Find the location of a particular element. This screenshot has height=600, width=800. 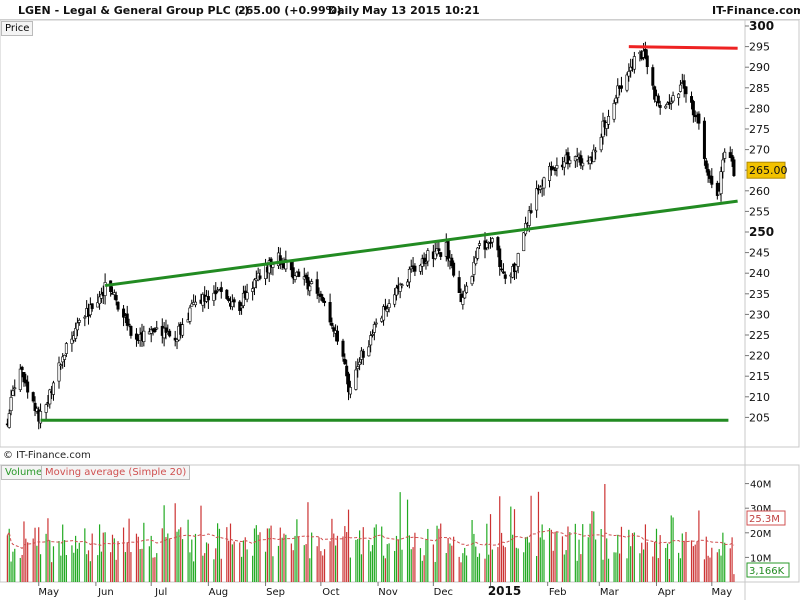

month-tick-label: Jun is located at coordinates (105, 592).